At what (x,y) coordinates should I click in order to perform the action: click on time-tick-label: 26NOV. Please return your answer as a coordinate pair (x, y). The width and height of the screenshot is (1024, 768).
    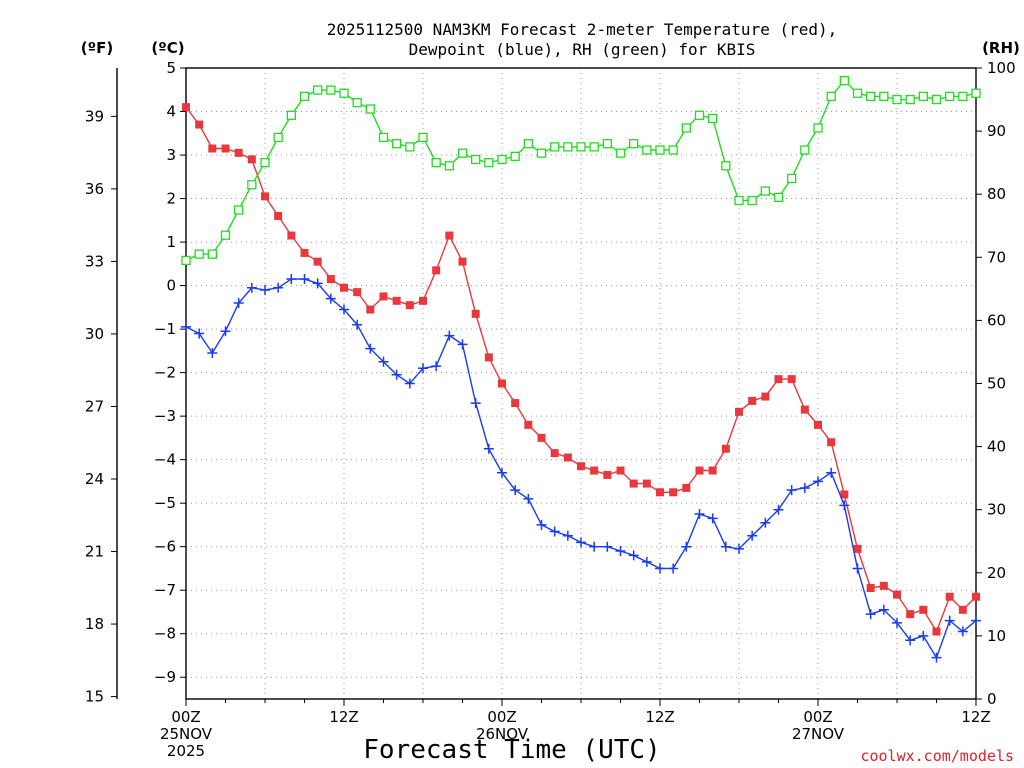
    Looking at the image, I should click on (502, 734).